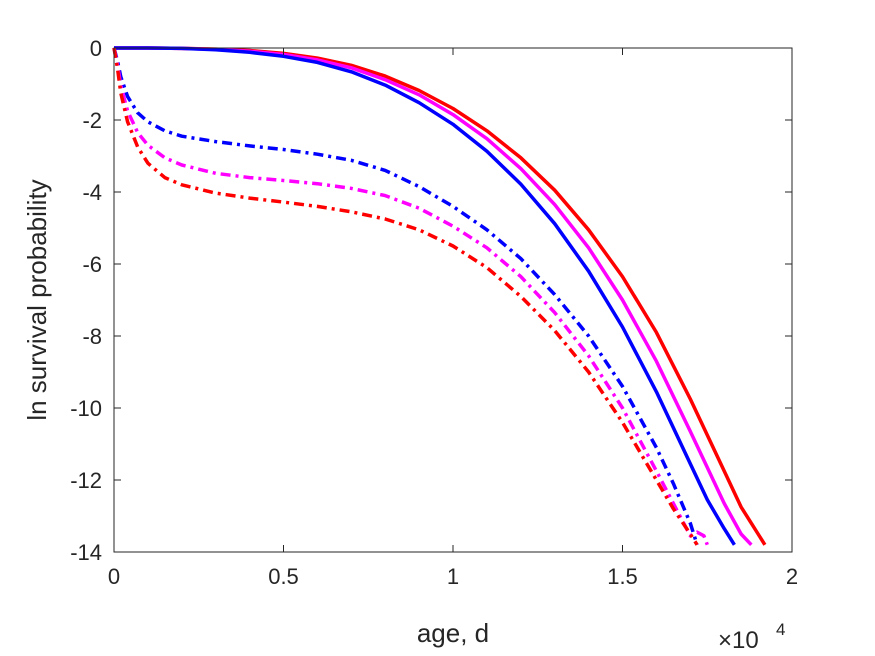 The image size is (875, 656). Describe the element at coordinates (92, 192) in the screenshot. I see `y-tick-label: -4` at that location.